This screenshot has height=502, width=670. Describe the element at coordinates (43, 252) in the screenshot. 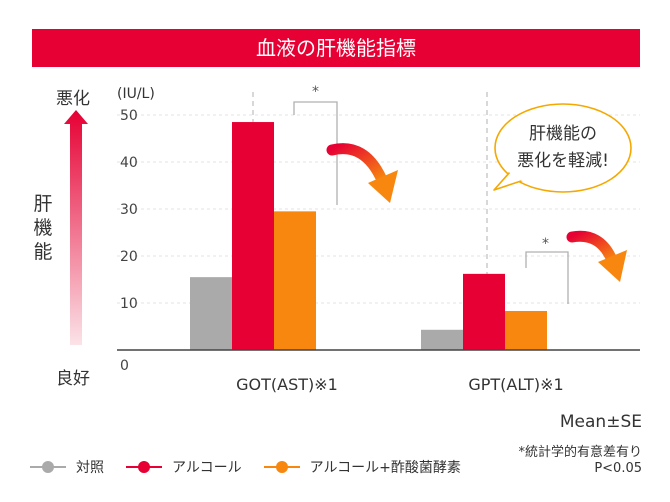

I see `liver-char-3: 能` at that location.